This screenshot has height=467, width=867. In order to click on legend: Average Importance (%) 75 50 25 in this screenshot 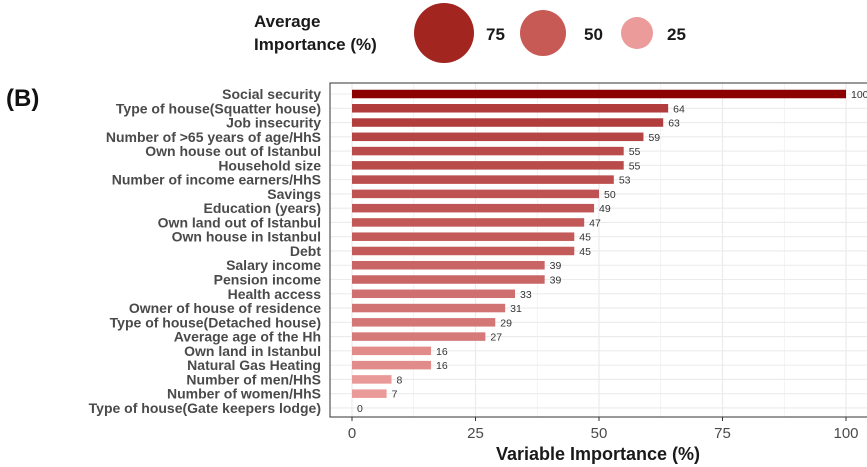, I will do `click(470, 33)`.